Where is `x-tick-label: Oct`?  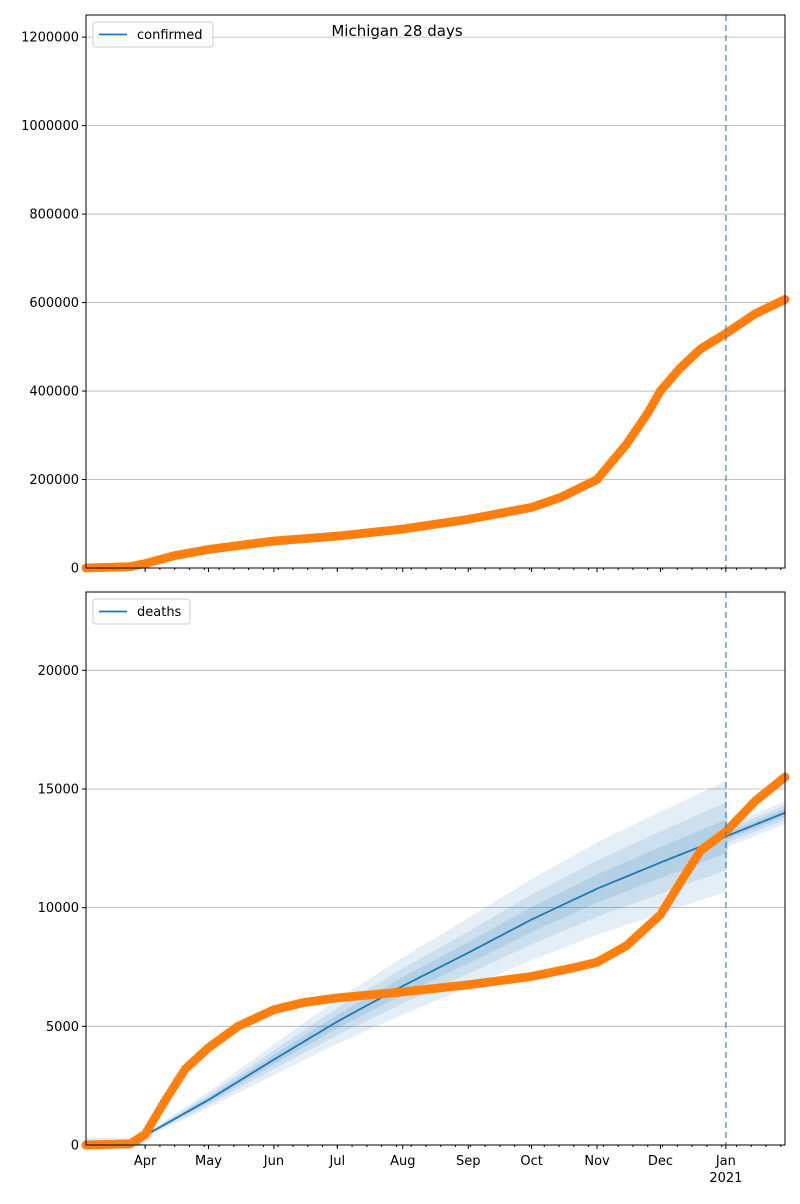
x-tick-label: Oct is located at coordinates (531, 1161).